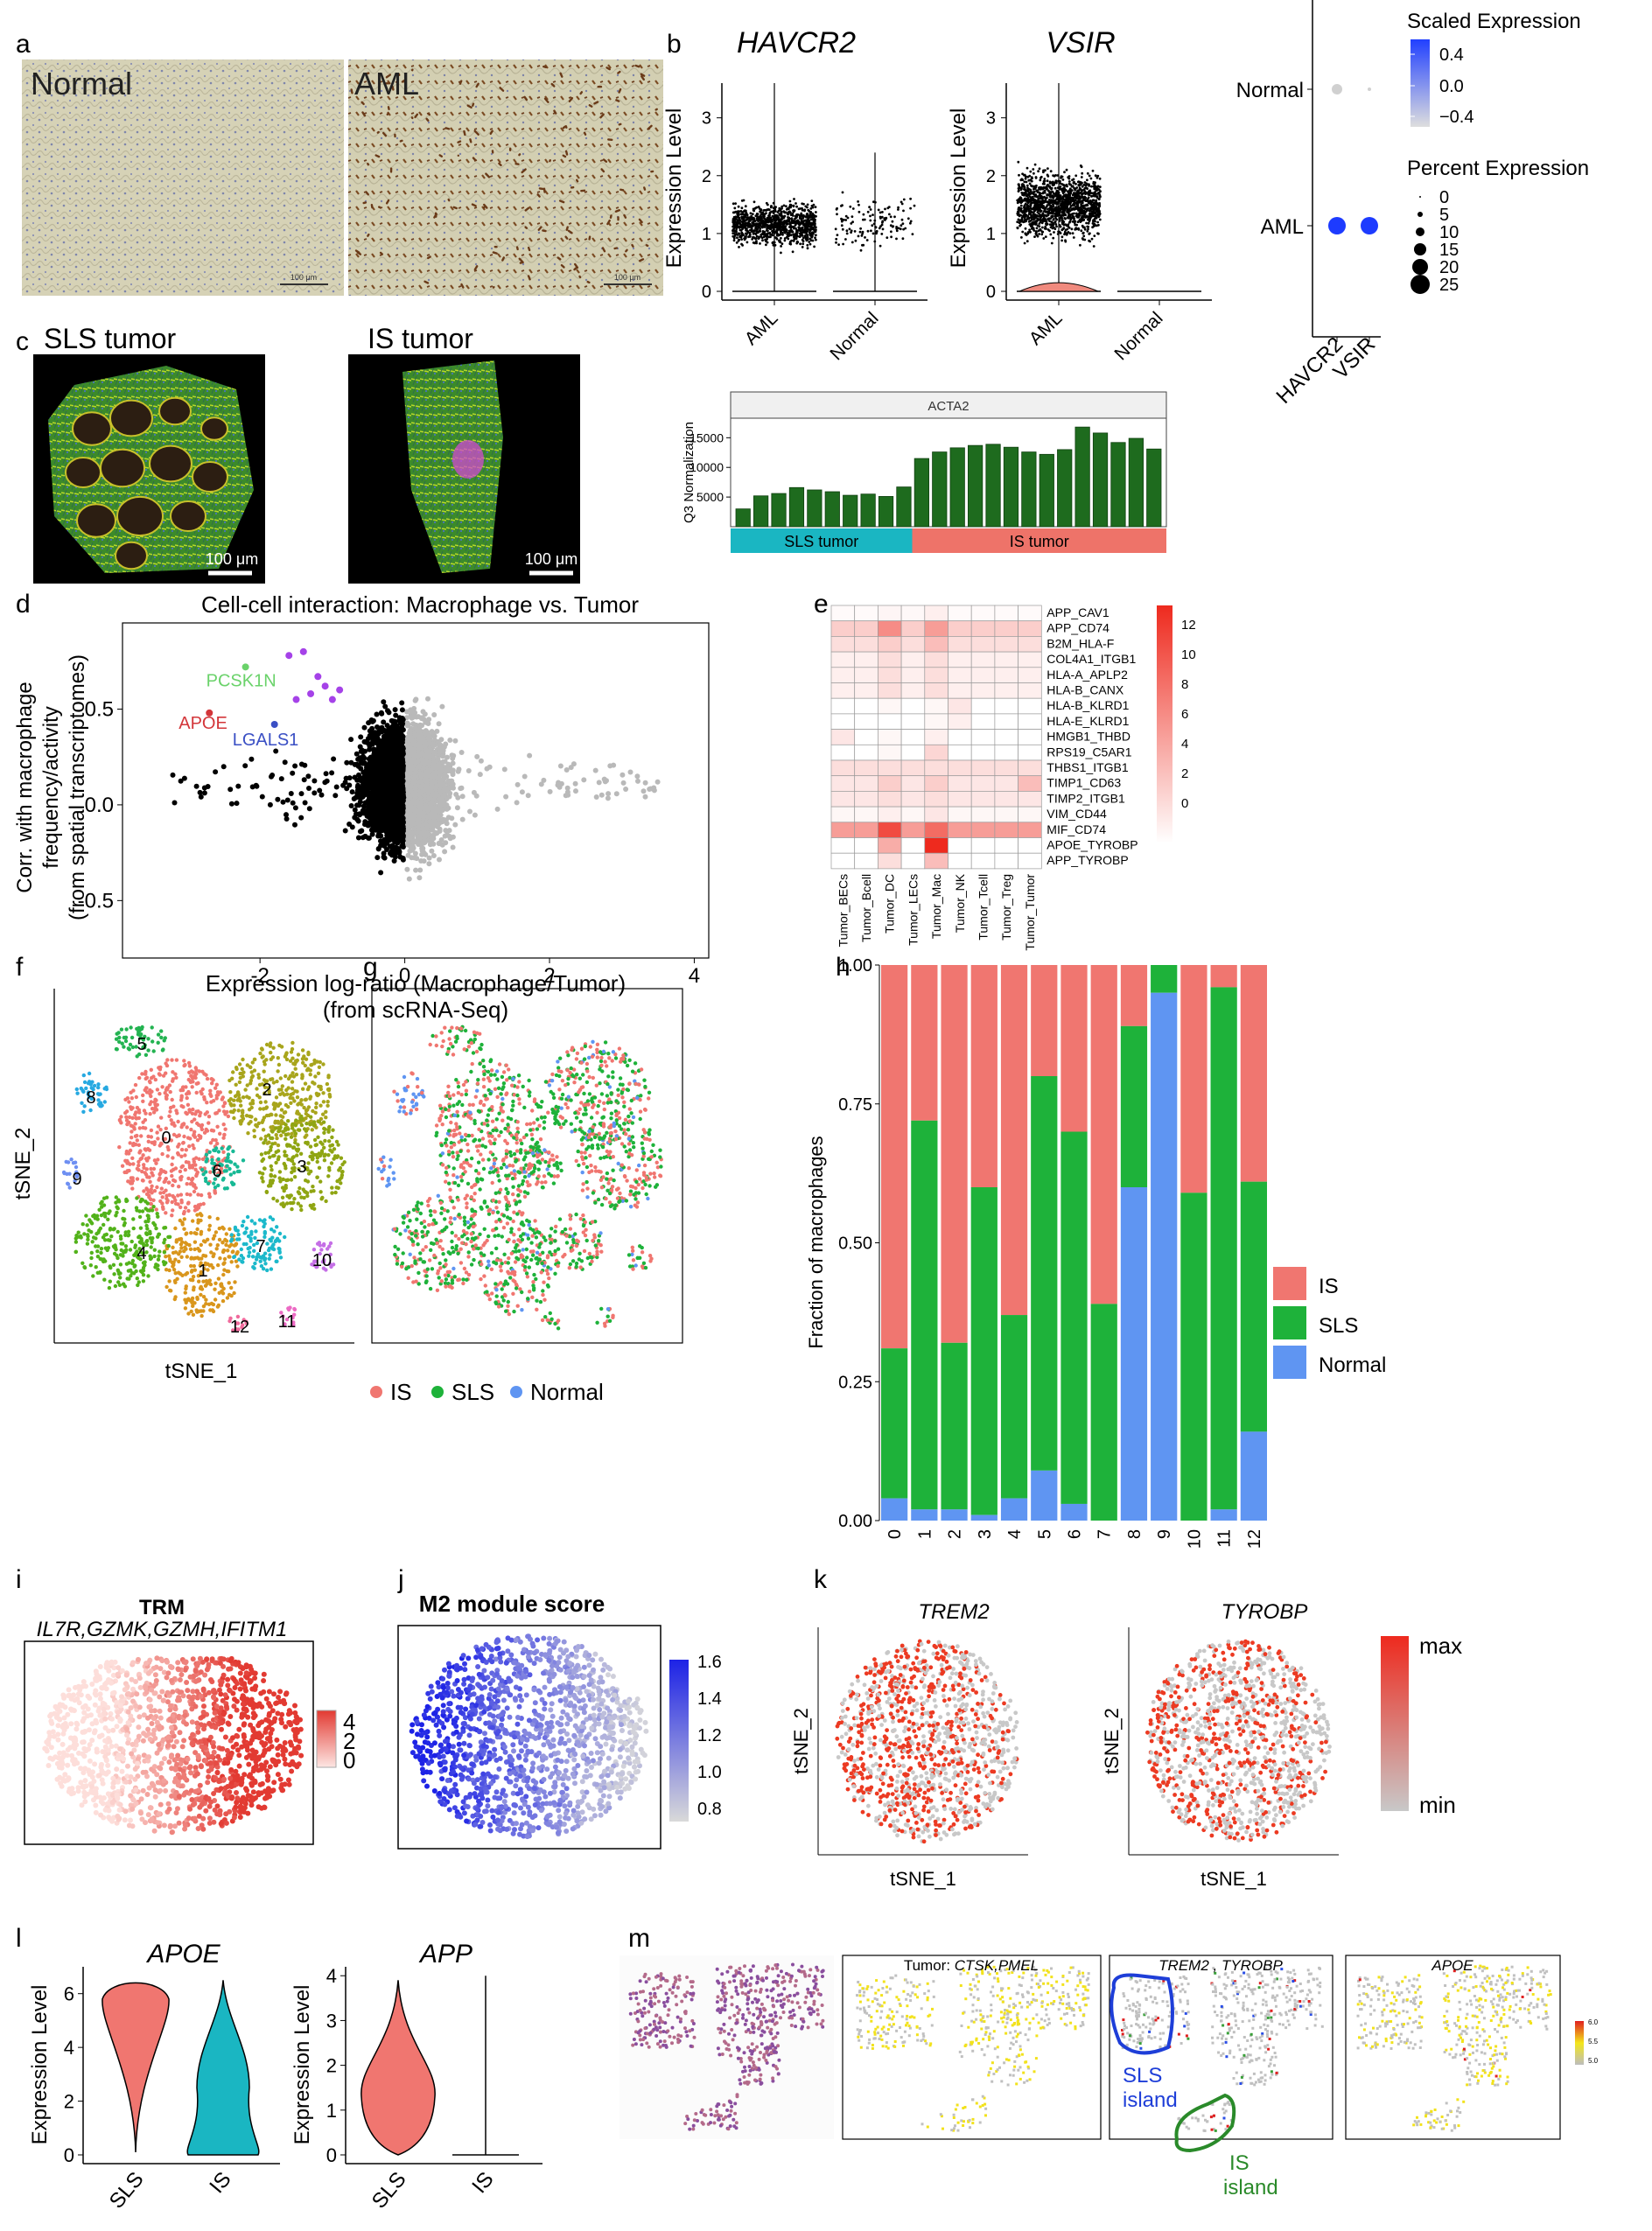 Image resolution: width=1652 pixels, height=2231 pixels. What do you see at coordinates (551, 559) in the screenshot?
I see `scale-bar-label: 100 μm` at bounding box center [551, 559].